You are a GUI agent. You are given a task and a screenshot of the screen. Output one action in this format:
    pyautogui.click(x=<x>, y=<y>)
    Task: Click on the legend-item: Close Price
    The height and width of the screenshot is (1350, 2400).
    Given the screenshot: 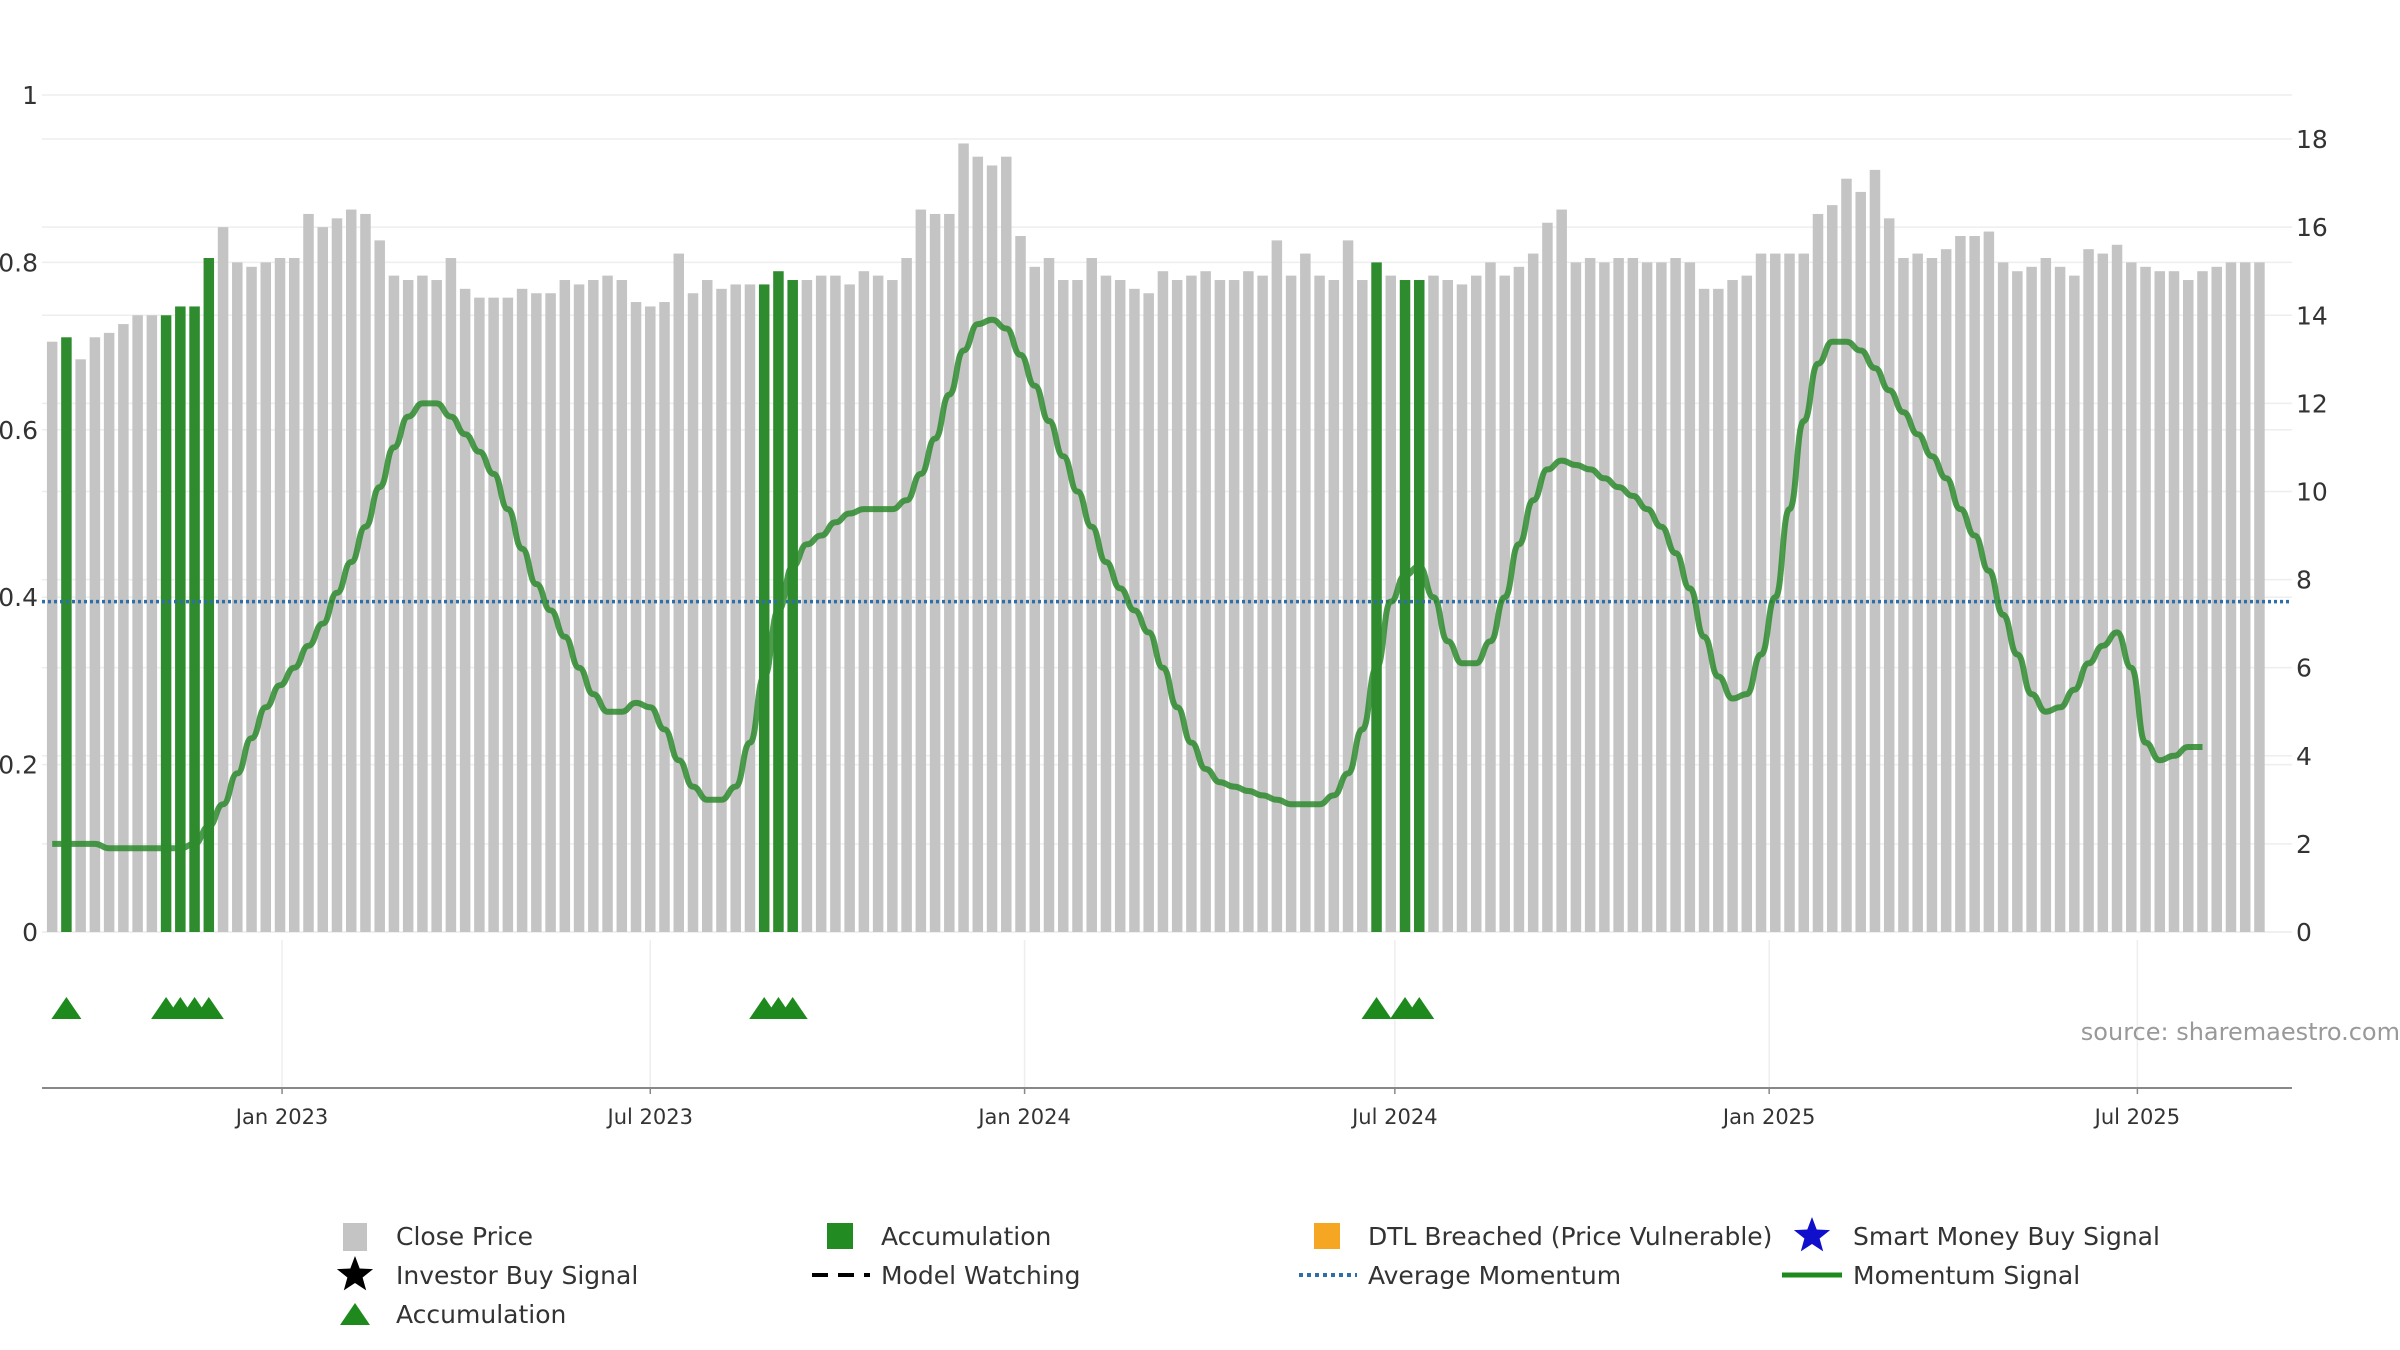 What is the action you would take?
    pyautogui.click(x=438, y=1236)
    